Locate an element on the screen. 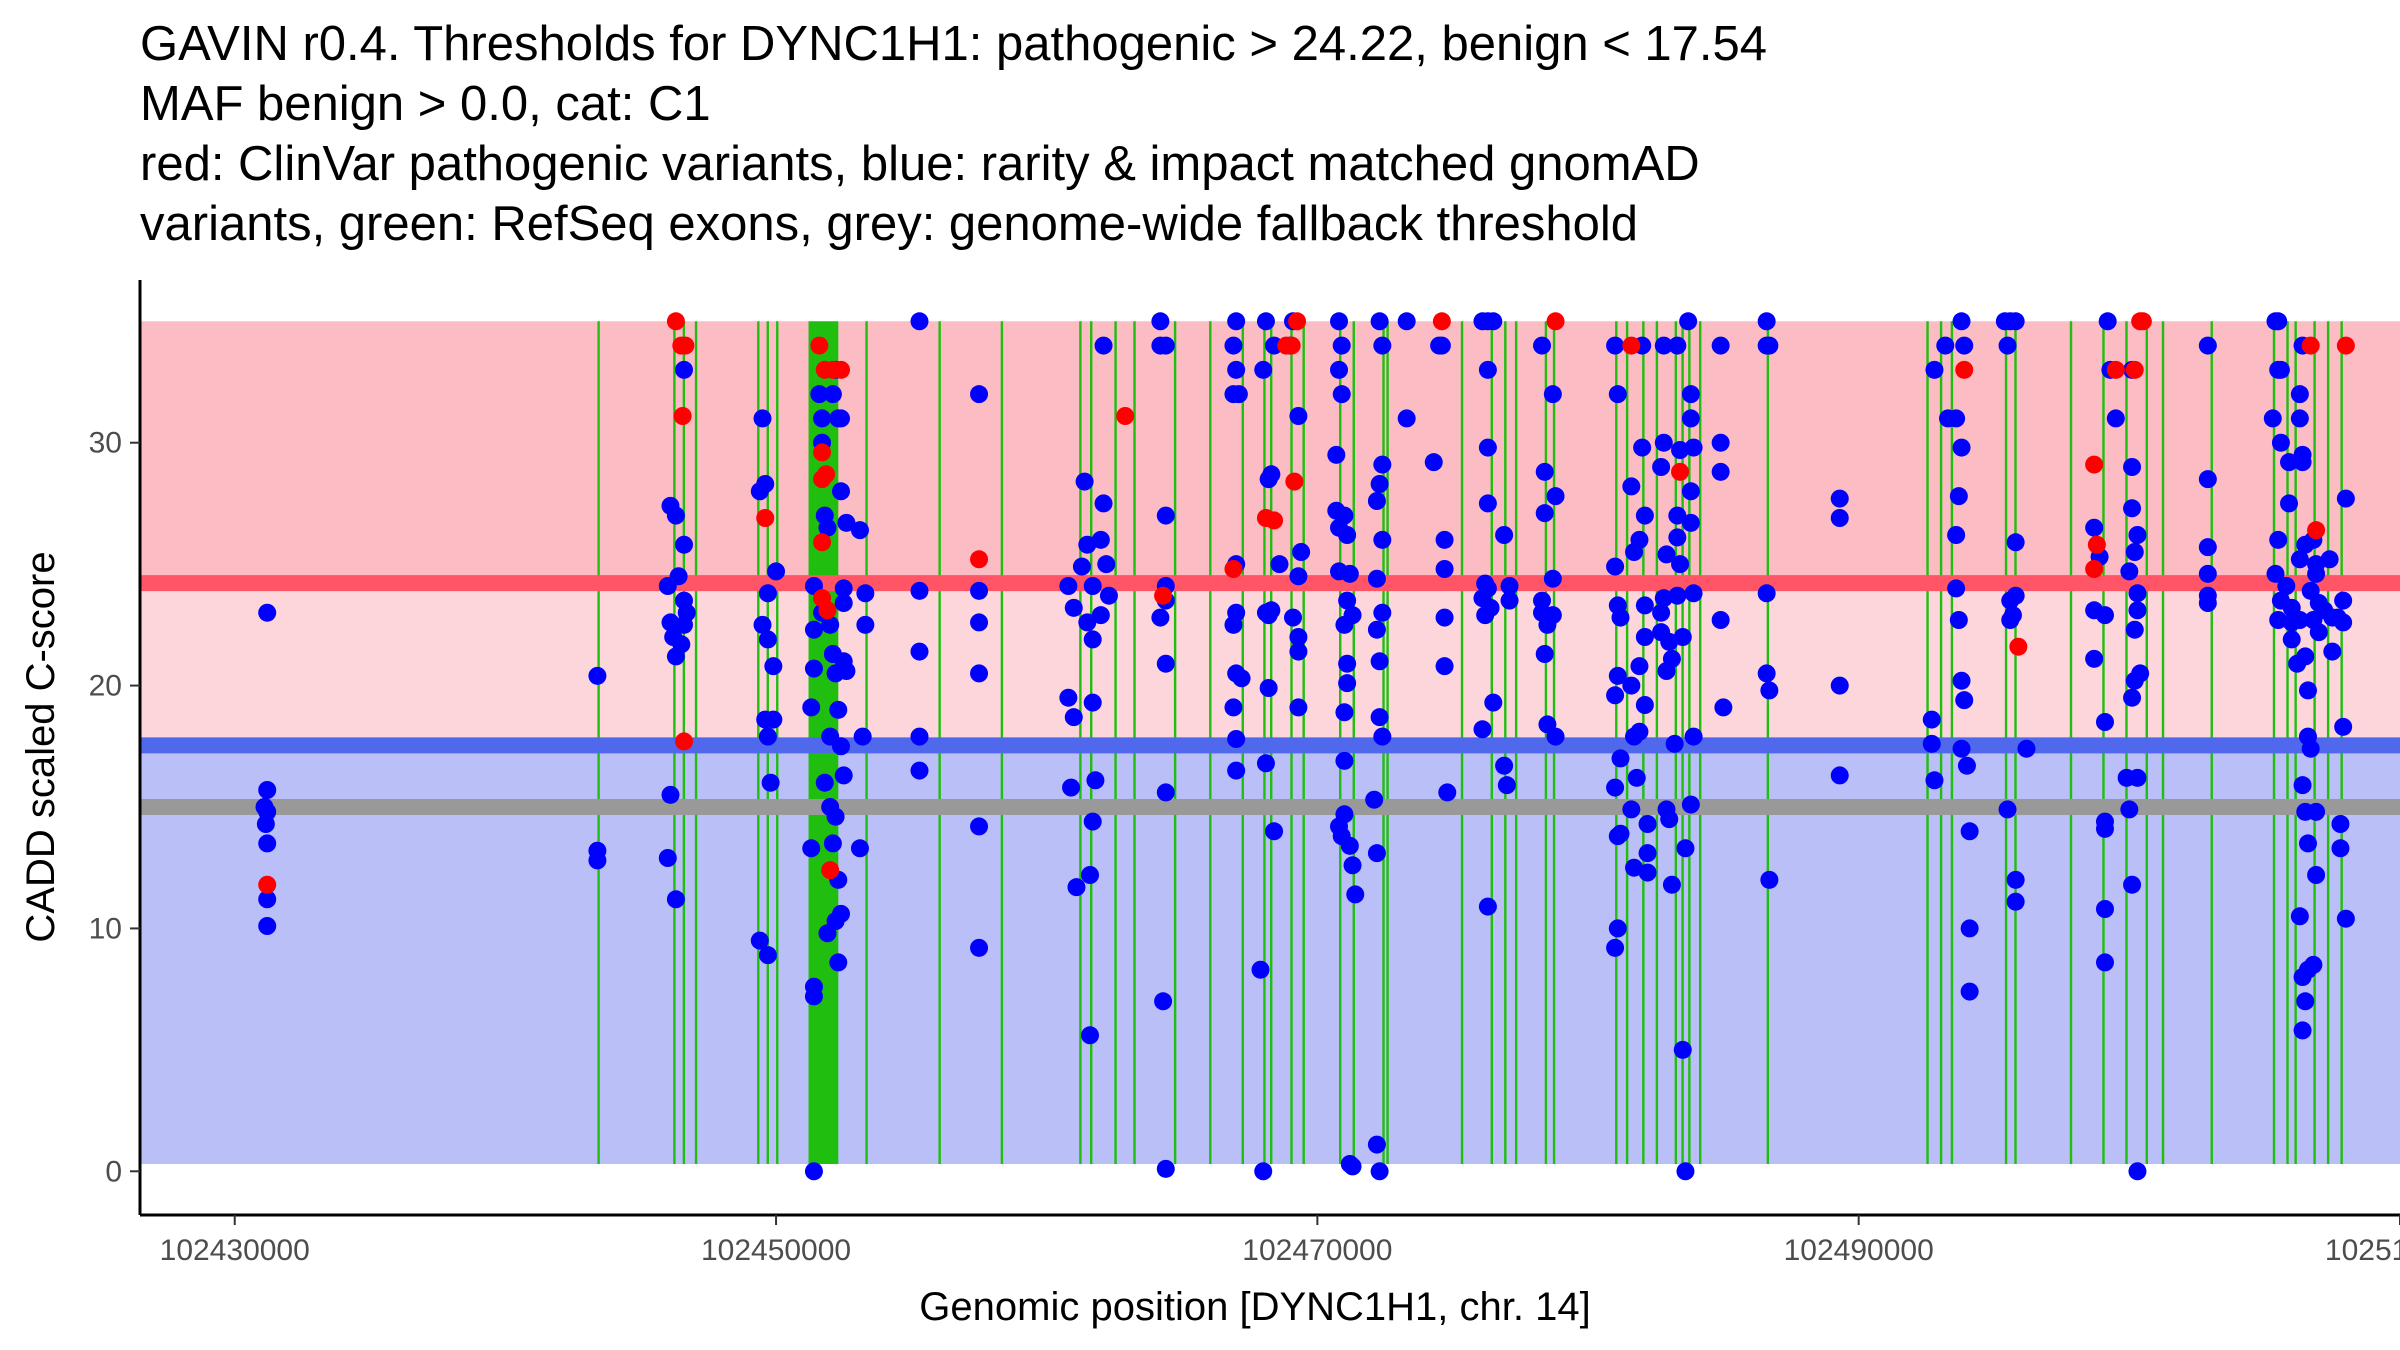  x-tick-label: 102510000 is located at coordinates (2362, 1250).